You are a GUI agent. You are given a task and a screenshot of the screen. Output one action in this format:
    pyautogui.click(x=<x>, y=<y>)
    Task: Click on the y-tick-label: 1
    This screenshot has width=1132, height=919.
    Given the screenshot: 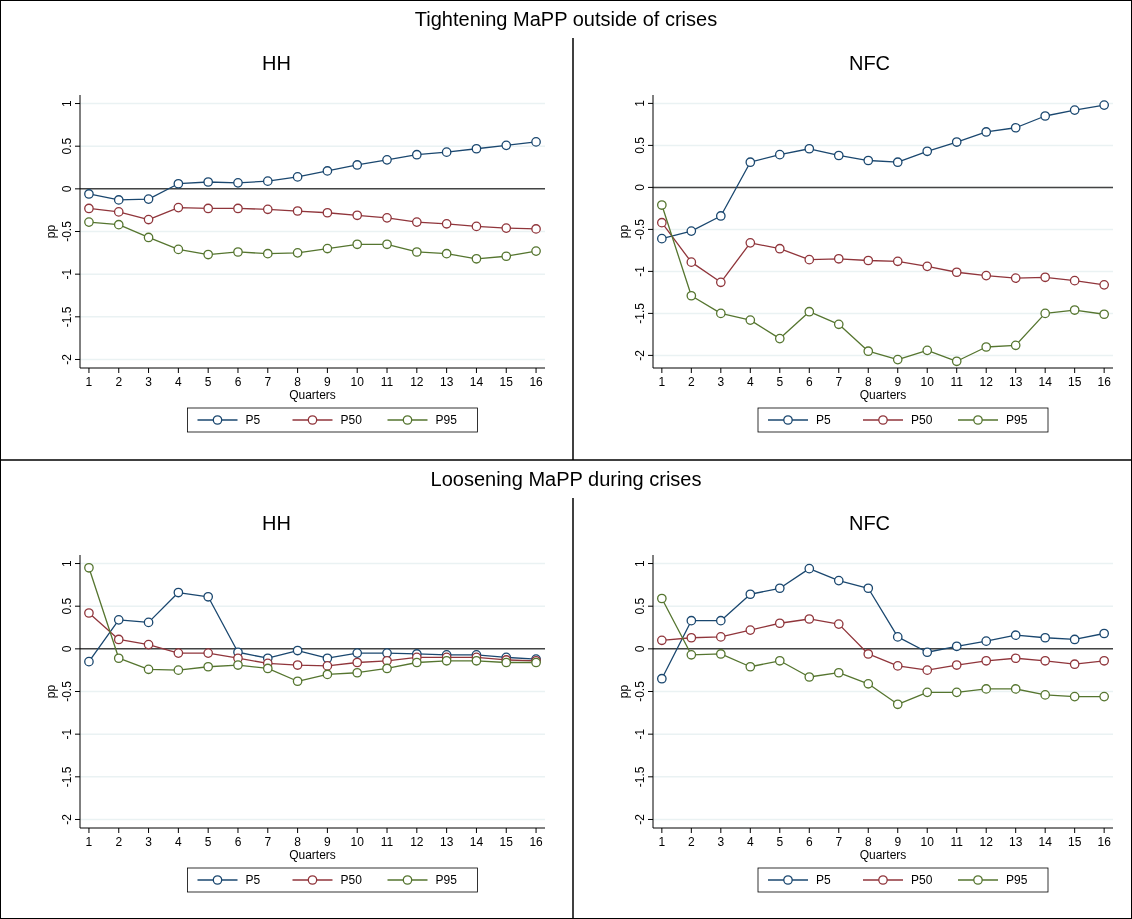 What is the action you would take?
    pyautogui.click(x=640, y=103)
    